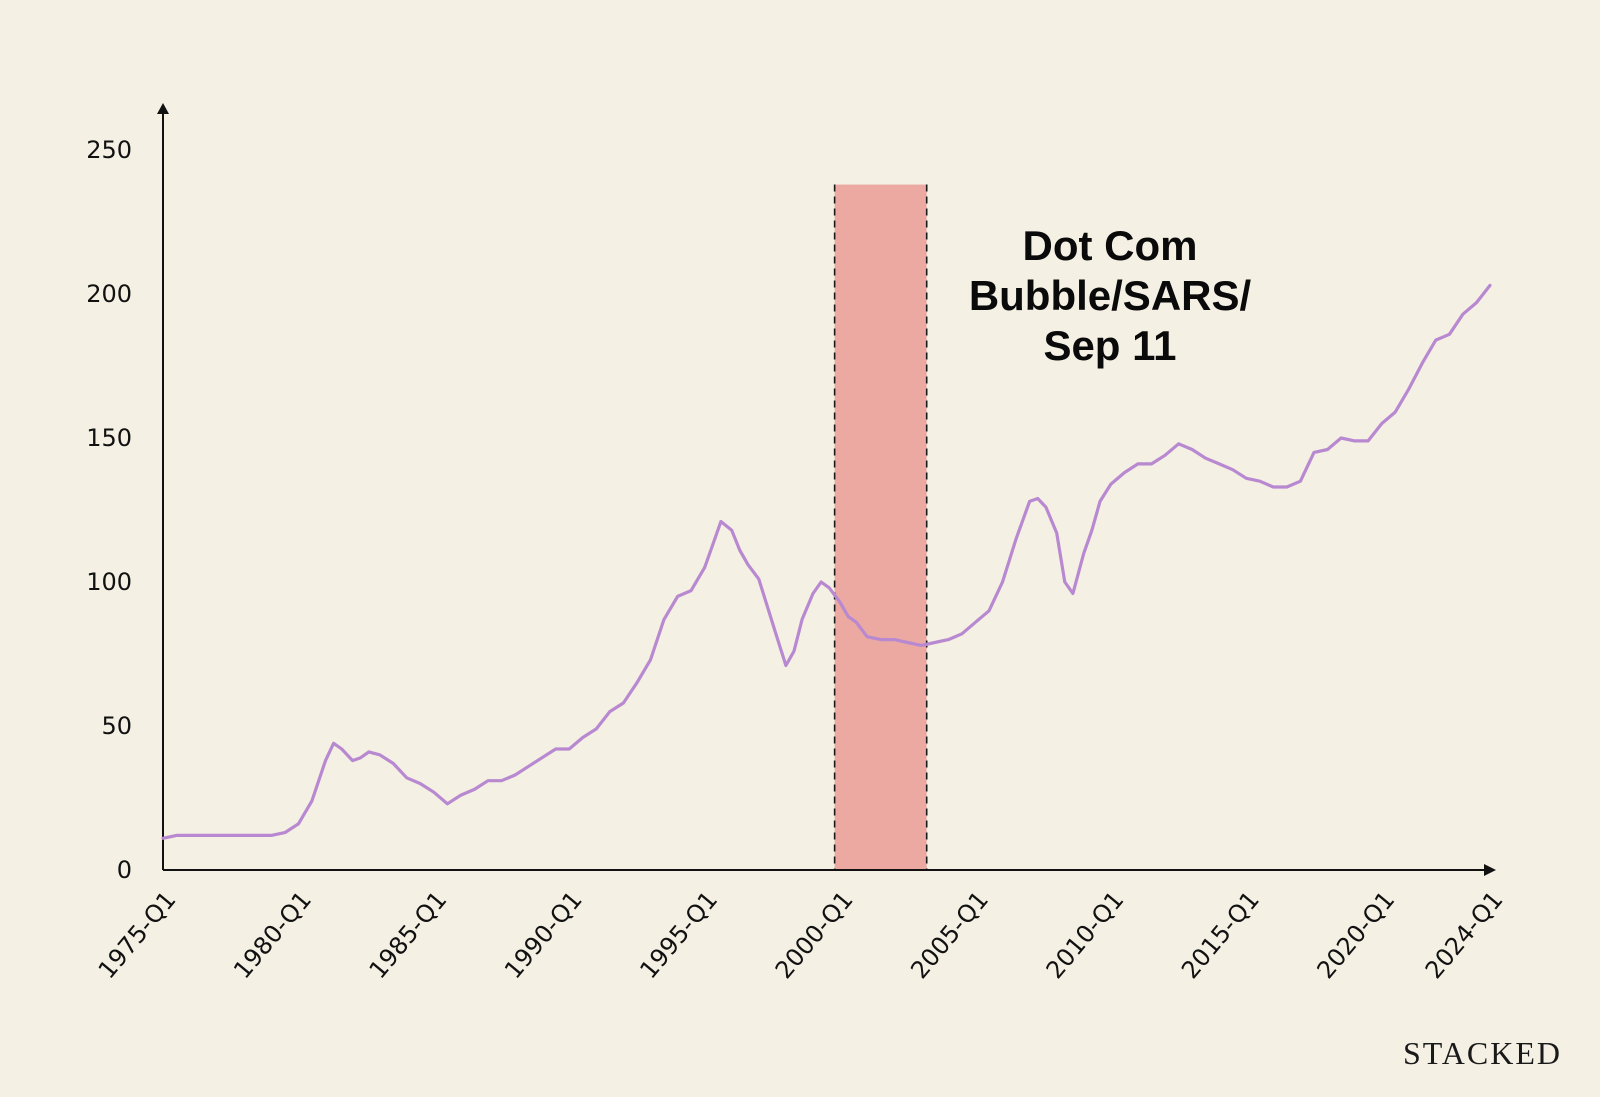 This screenshot has height=1097, width=1600. I want to click on x-tick-label: 1975-Q1, so click(137, 935).